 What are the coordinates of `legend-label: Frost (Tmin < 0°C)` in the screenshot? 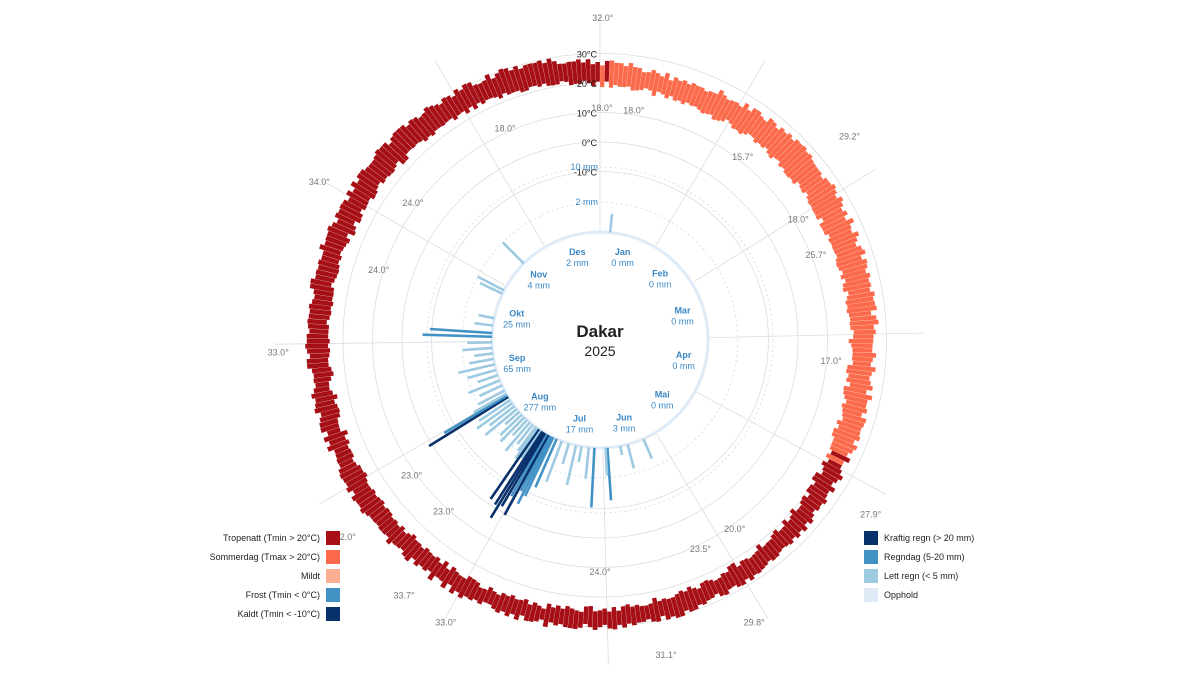 It's located at (282, 594).